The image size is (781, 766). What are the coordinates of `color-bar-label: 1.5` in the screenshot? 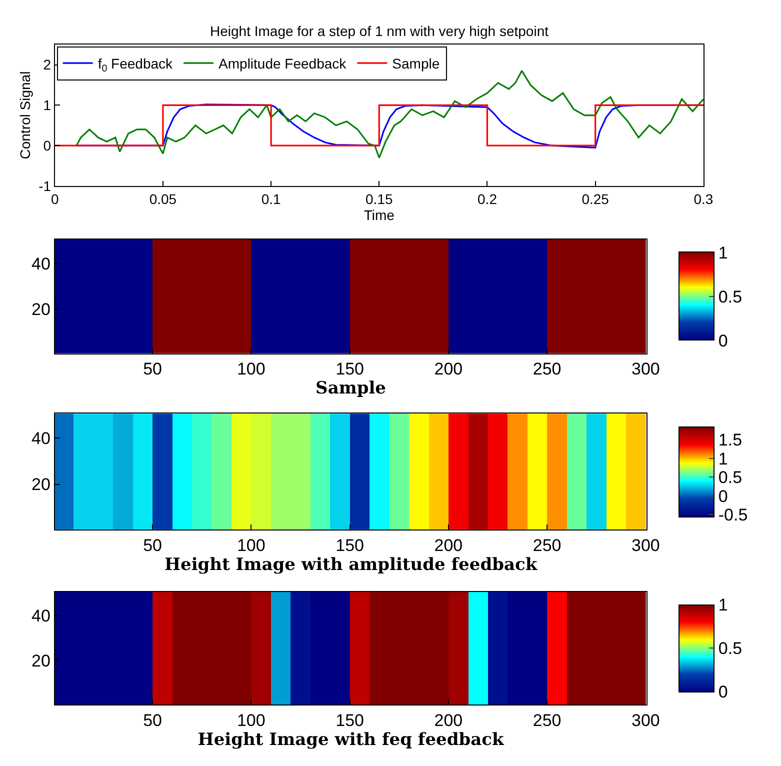 It's located at (730, 440).